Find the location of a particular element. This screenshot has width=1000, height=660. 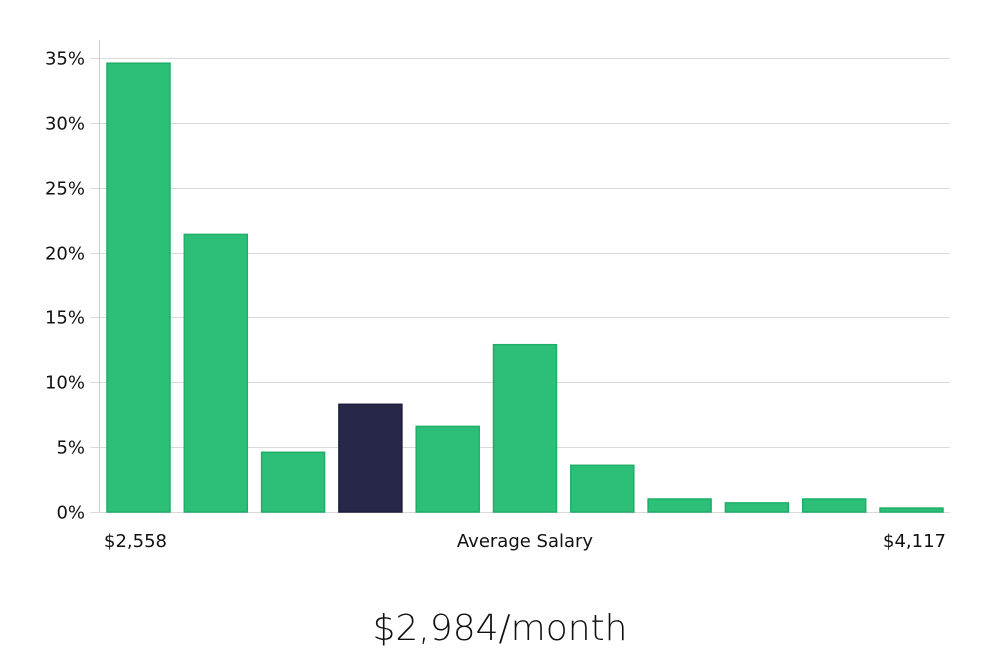

y-tick-label: 35% is located at coordinates (65, 59).